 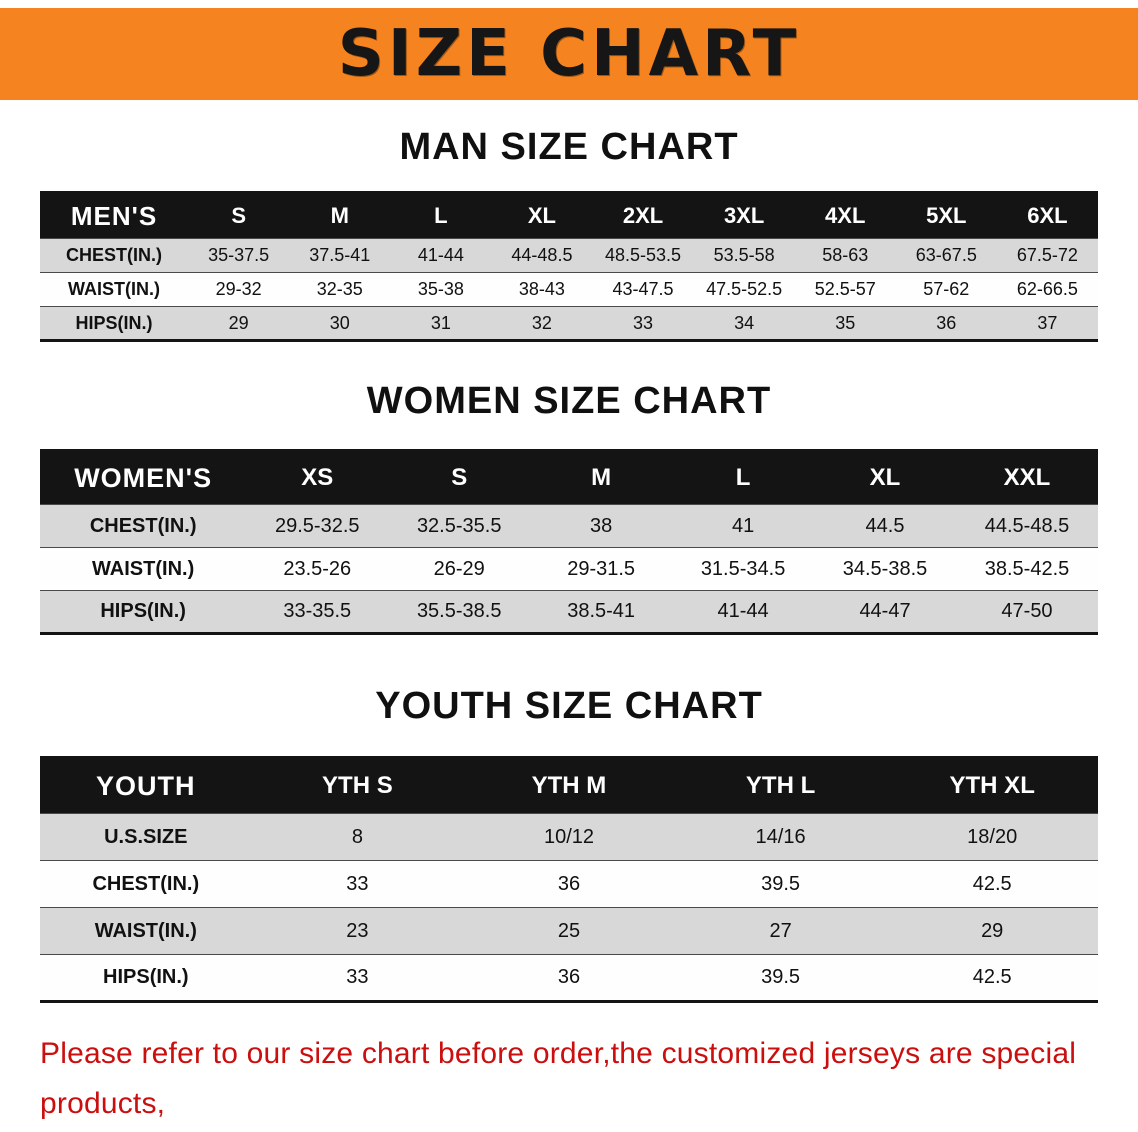 What do you see at coordinates (601, 477) in the screenshot?
I see `women-size-col: M` at bounding box center [601, 477].